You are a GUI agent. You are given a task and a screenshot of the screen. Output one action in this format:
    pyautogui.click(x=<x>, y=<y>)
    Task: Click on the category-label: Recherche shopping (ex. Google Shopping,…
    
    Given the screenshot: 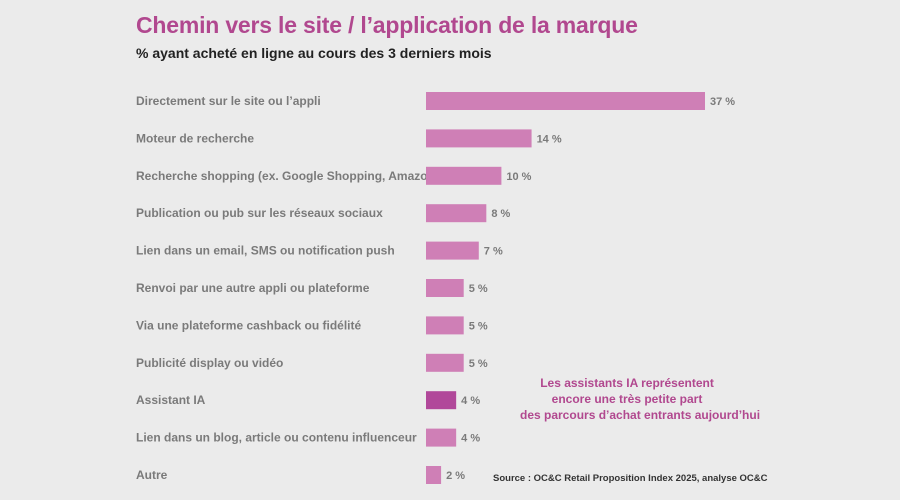 What is the action you would take?
    pyautogui.click(x=287, y=176)
    